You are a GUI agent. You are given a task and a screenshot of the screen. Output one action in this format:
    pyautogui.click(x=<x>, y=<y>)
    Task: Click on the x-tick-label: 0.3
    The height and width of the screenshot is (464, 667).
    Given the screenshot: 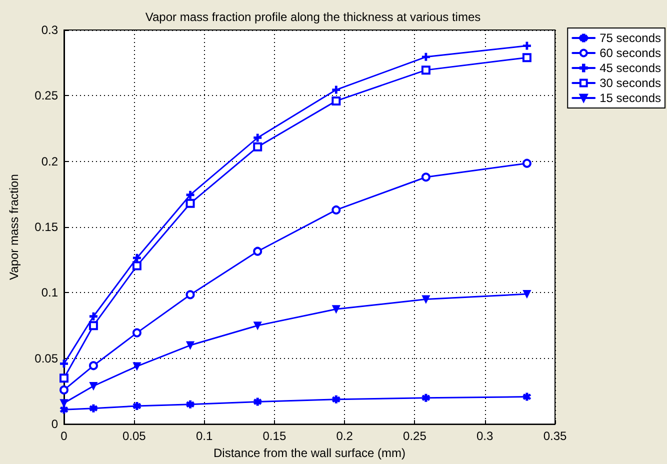 What is the action you would take?
    pyautogui.click(x=485, y=436)
    